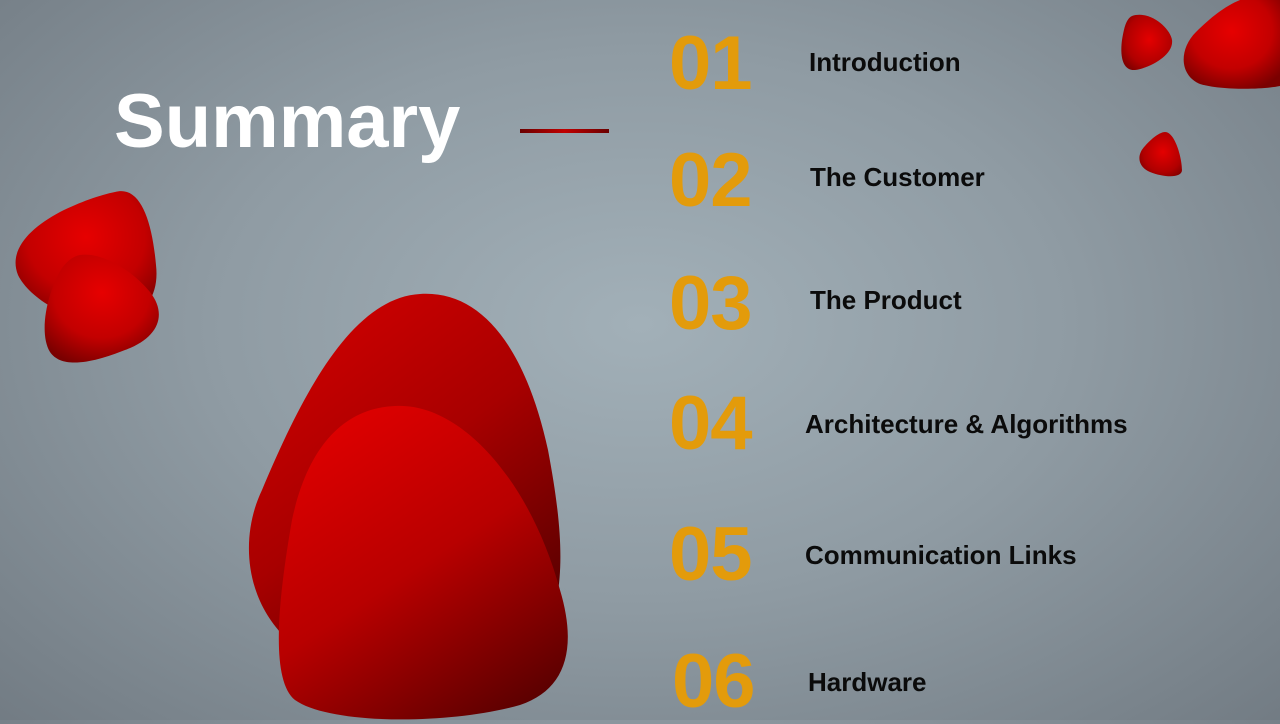 This screenshot has width=1280, height=724. I want to click on agenda-number-3: 03, so click(711, 303).